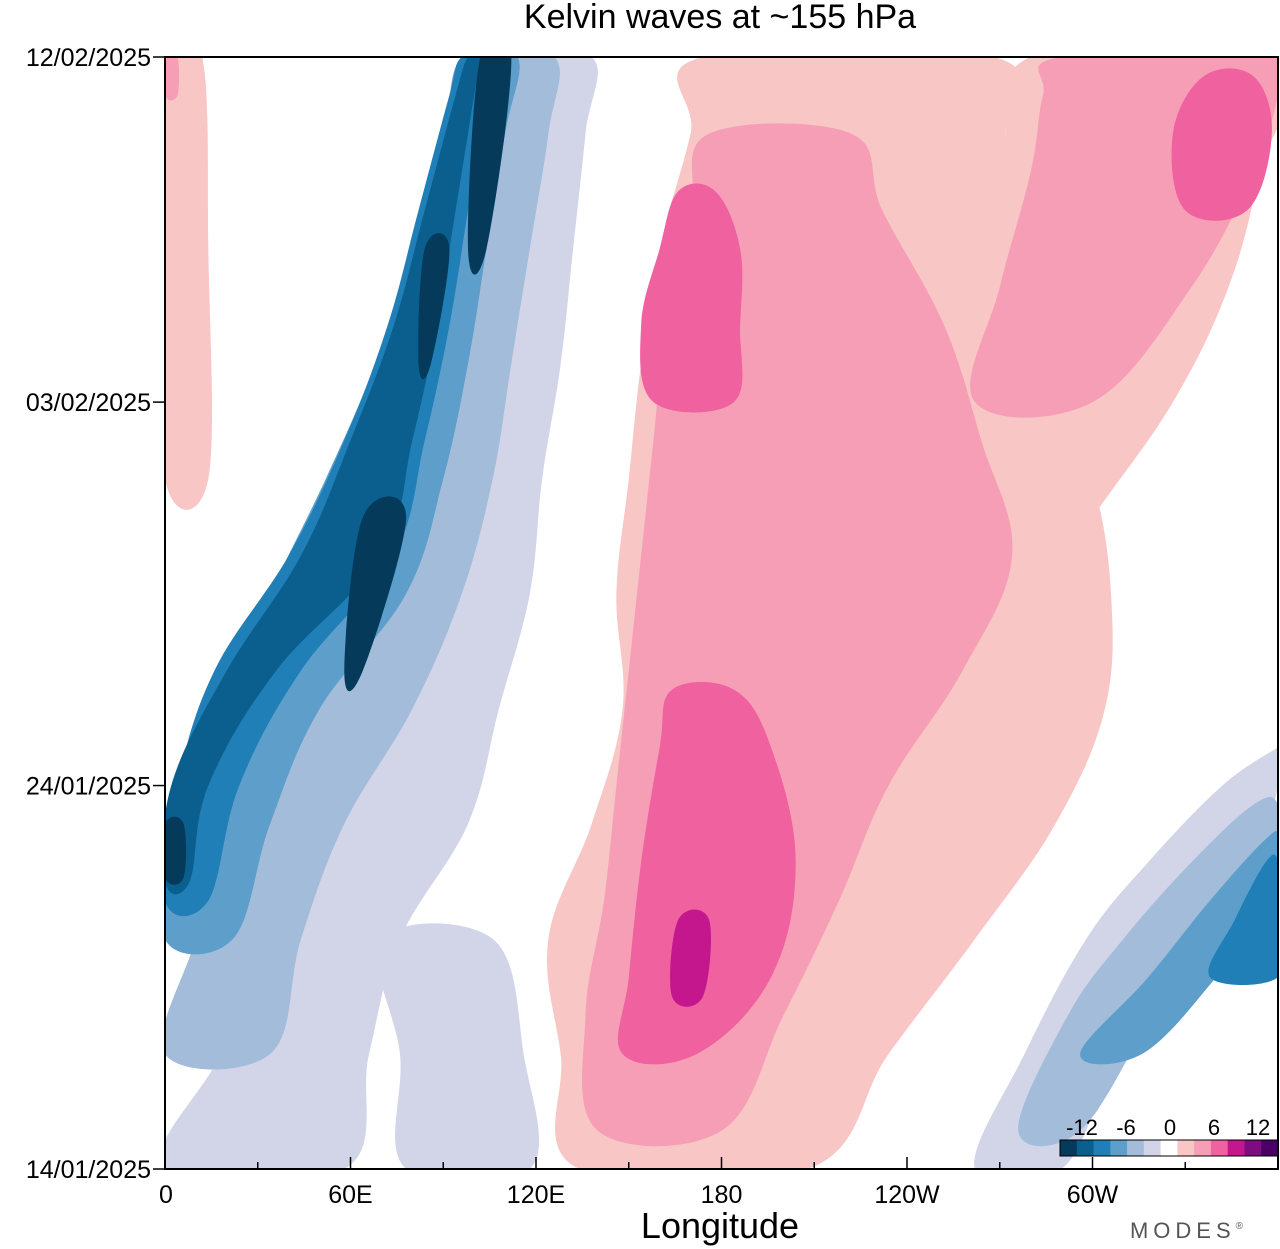 The image size is (1280, 1249). What do you see at coordinates (88, 58) in the screenshot?
I see `y-tick-label: 12/02/2025` at bounding box center [88, 58].